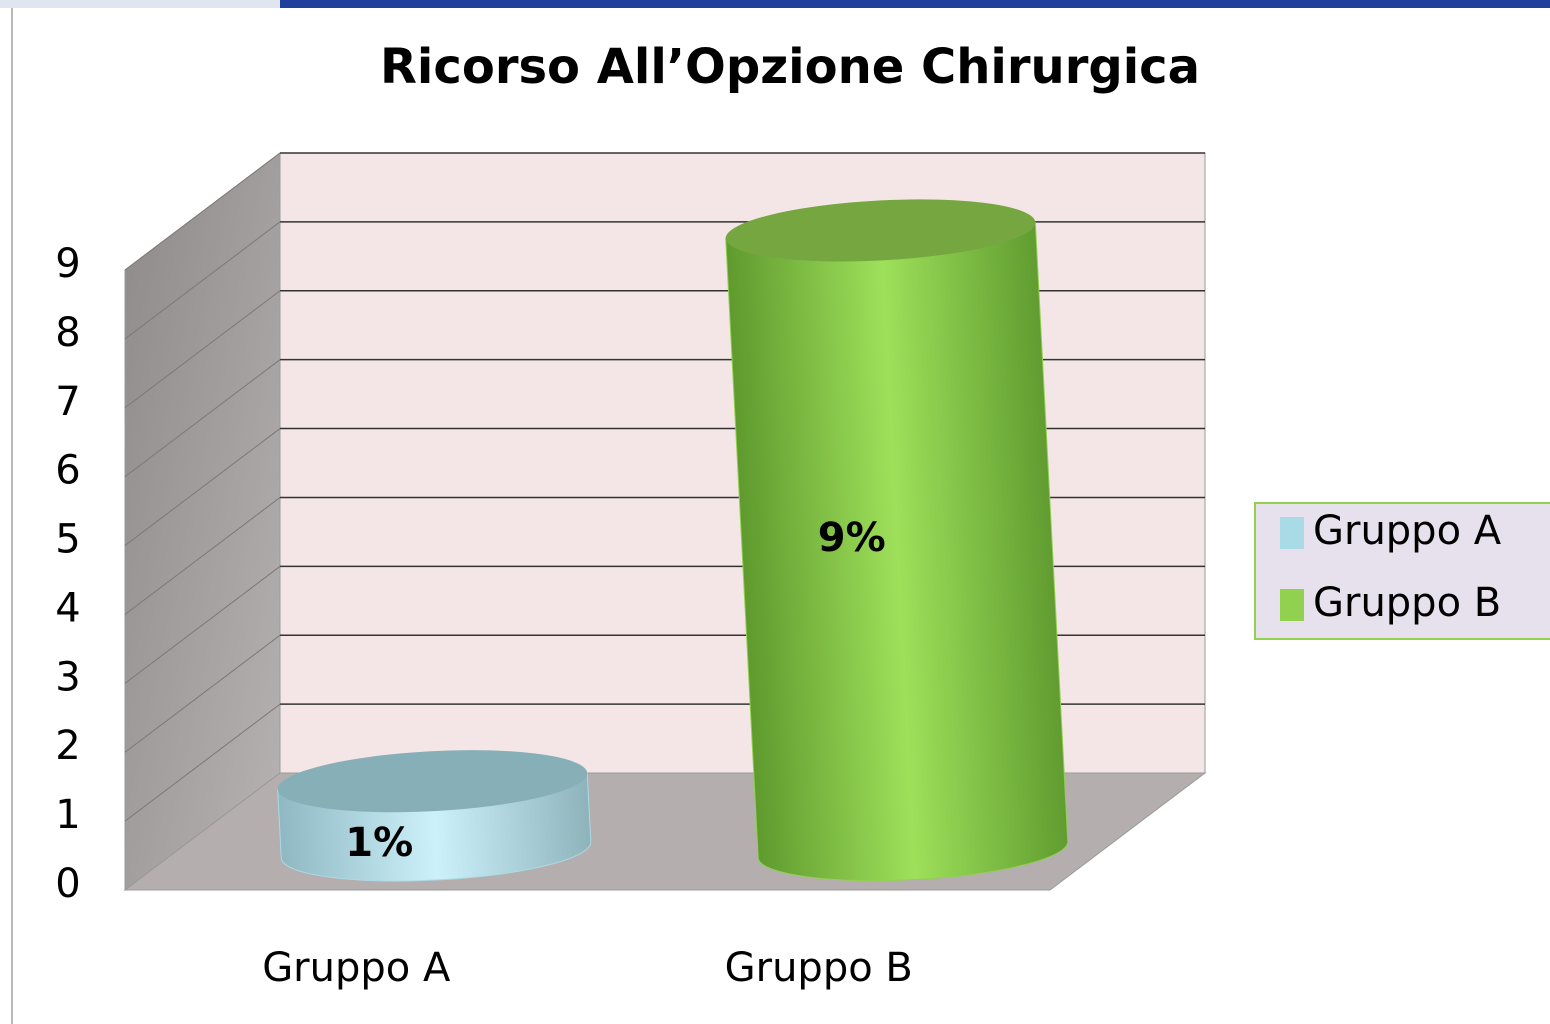  I want to click on y-tick-label: 0, so click(67, 884).